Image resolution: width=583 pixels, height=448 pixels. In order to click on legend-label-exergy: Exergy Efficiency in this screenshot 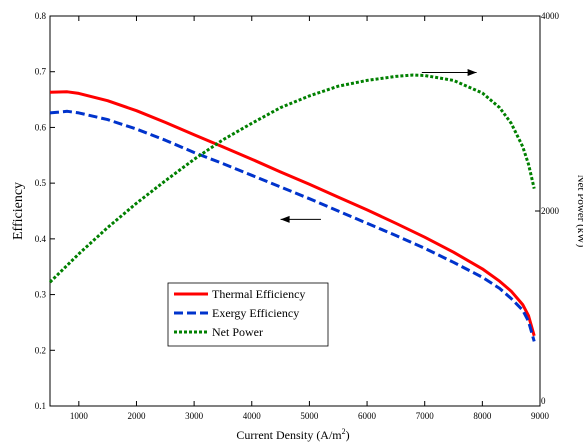, I will do `click(255, 313)`.